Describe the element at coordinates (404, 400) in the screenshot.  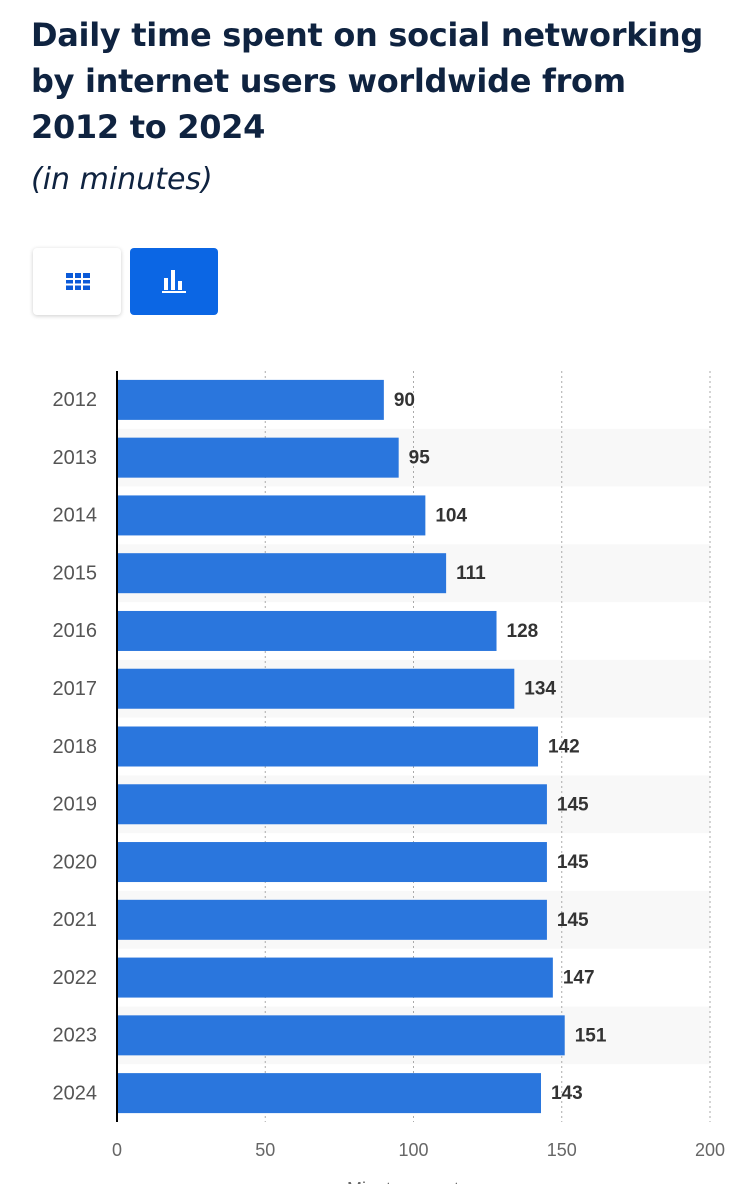
I see `value-label: 90` at that location.